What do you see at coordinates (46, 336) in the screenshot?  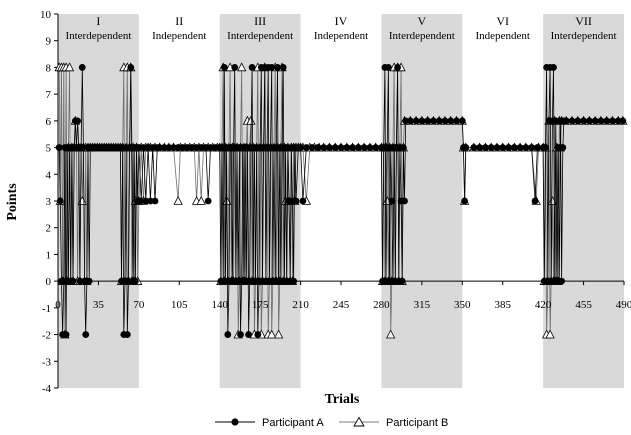 I see `y-tick-label: -2` at bounding box center [46, 336].